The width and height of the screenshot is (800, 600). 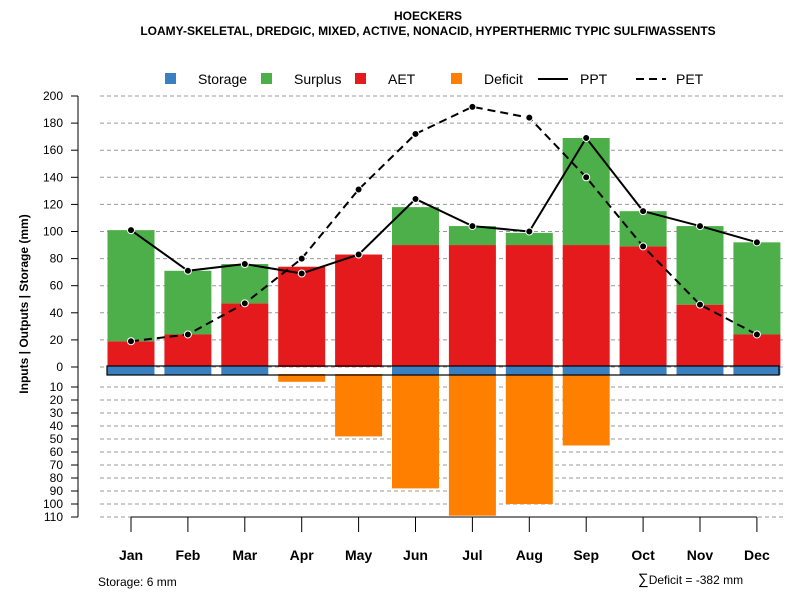 What do you see at coordinates (53, 204) in the screenshot?
I see `y-tick-label: 120` at bounding box center [53, 204].